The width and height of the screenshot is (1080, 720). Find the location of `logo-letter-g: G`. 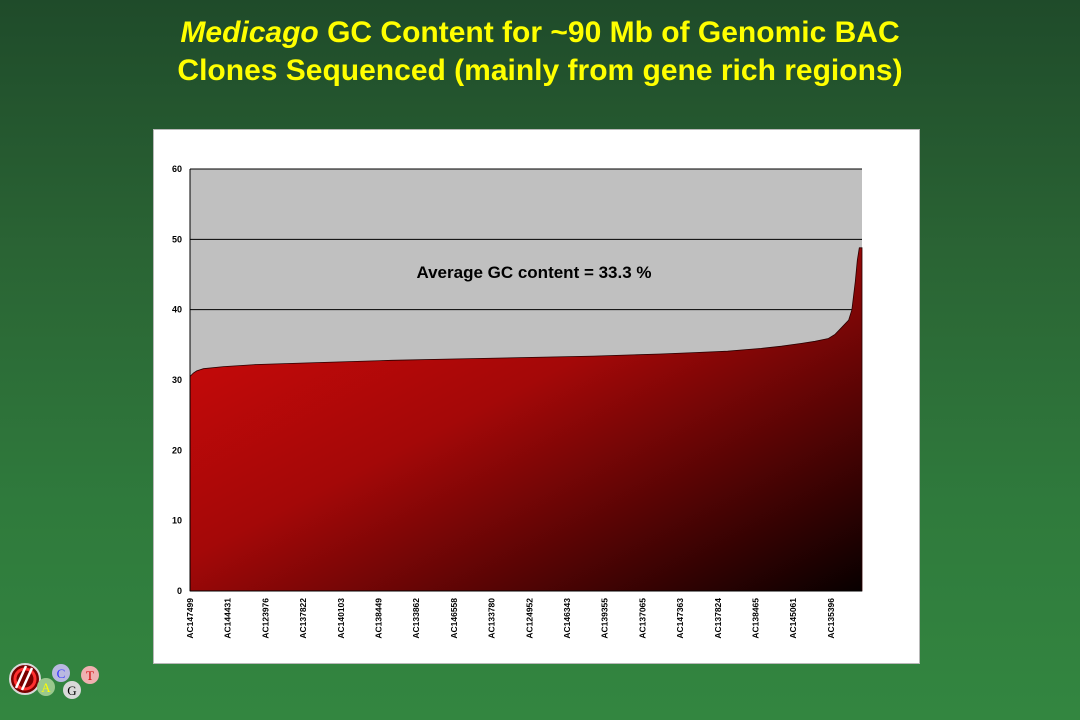

logo-letter-g: G is located at coordinates (71, 690).